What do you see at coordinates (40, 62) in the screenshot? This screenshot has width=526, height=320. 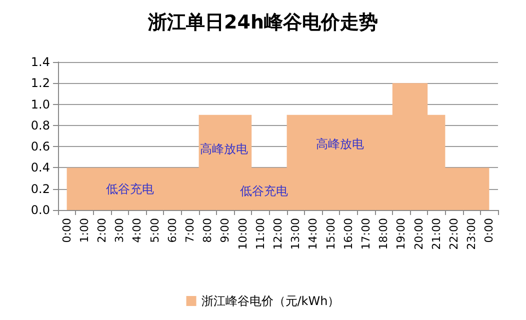 I see `y-tick-label: 1.4` at bounding box center [40, 62].